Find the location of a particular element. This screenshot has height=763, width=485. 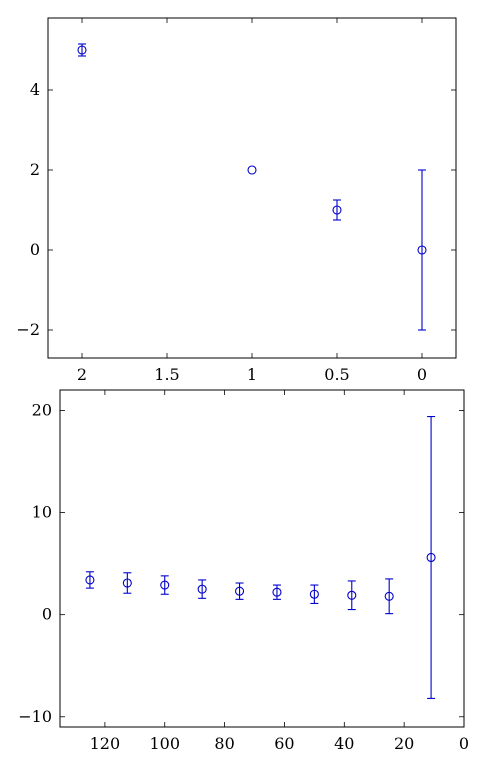

x-tick-label: 40 is located at coordinates (344, 743).